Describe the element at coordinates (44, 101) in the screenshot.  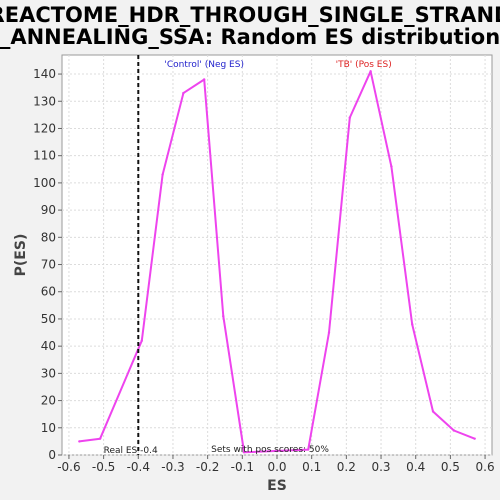
I see `y-tick-label: 130` at that location.